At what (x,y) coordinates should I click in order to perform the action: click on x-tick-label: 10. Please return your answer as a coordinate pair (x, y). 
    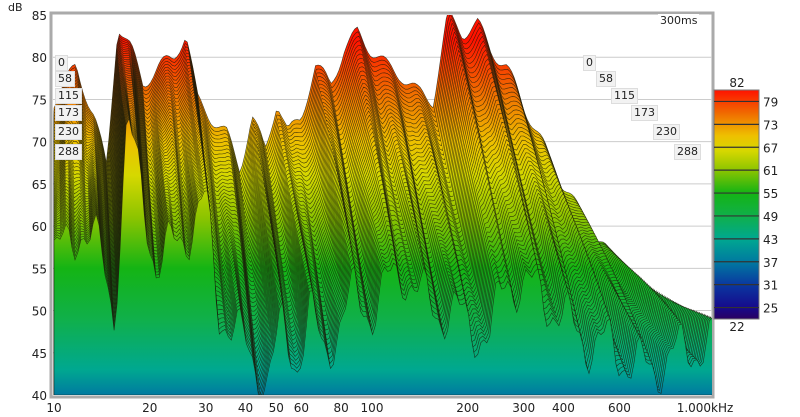
    Looking at the image, I should click on (53, 408).